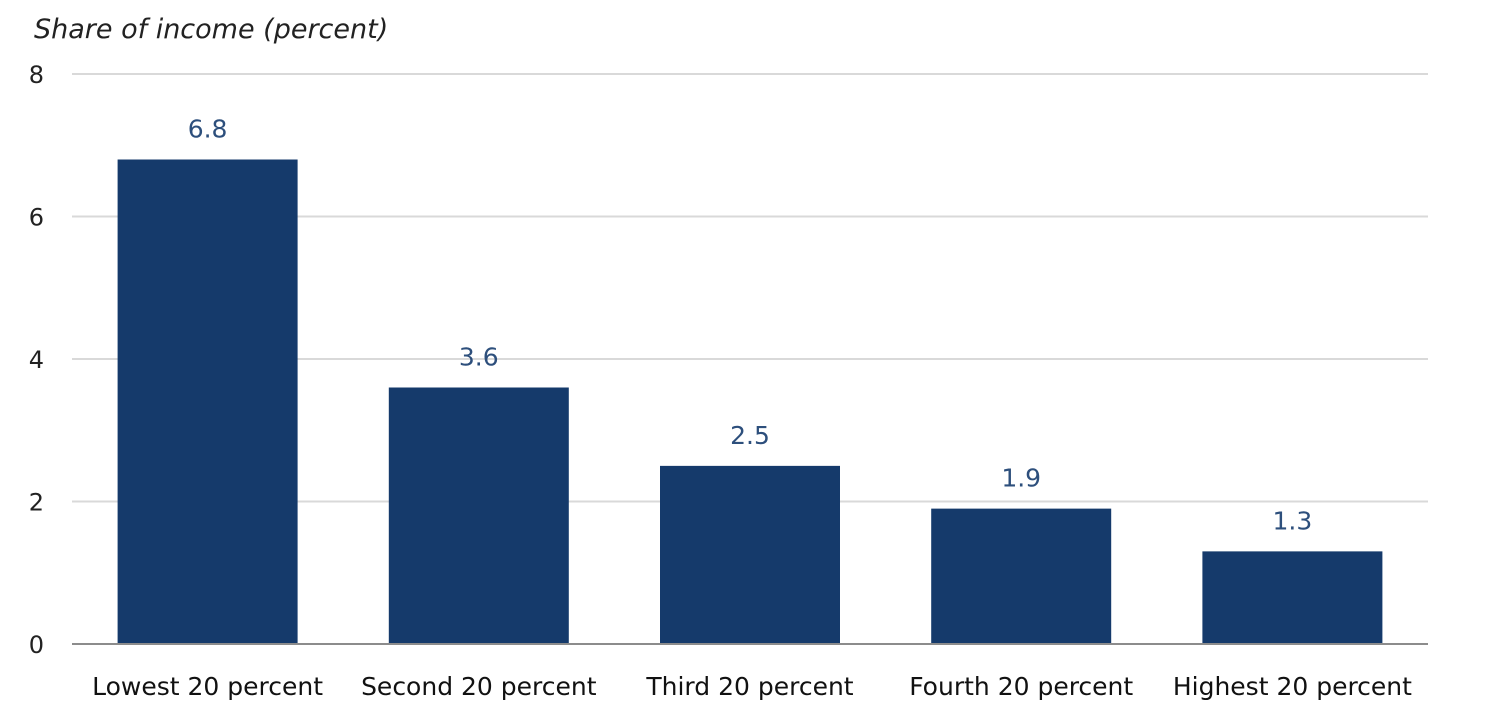 The height and width of the screenshot is (721, 1500). Describe the element at coordinates (750, 435) in the screenshot. I see `data-label: 2.5` at that location.